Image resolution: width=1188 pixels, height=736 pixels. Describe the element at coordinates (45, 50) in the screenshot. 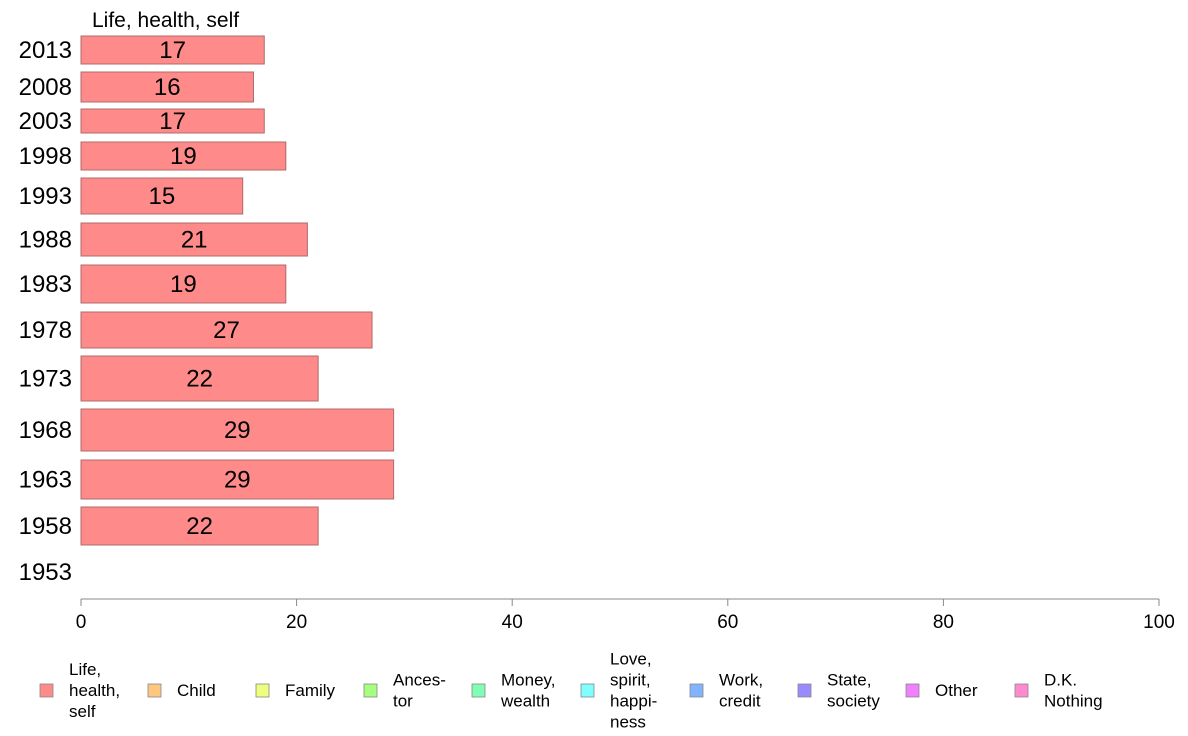

I see `year-label: 2013` at that location.